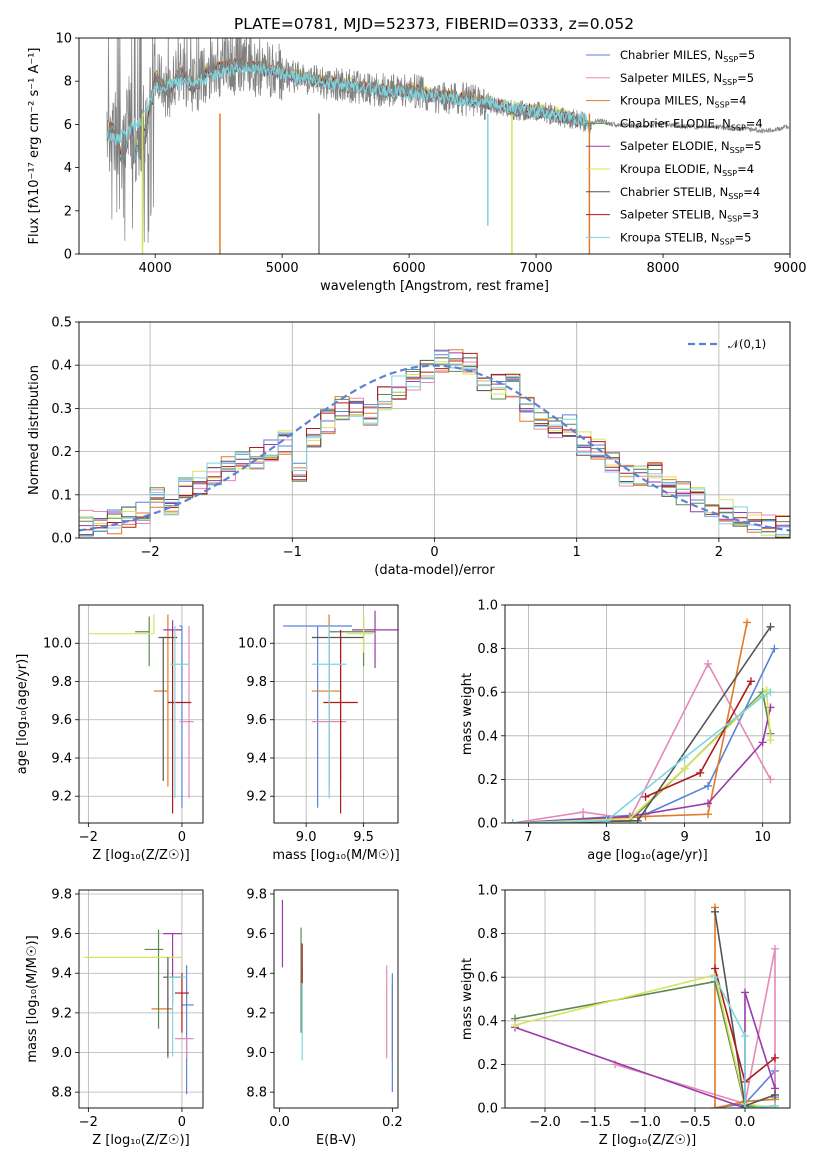  What do you see at coordinates (409, 268) in the screenshot?
I see `x-tick-label: 6000` at bounding box center [409, 268].